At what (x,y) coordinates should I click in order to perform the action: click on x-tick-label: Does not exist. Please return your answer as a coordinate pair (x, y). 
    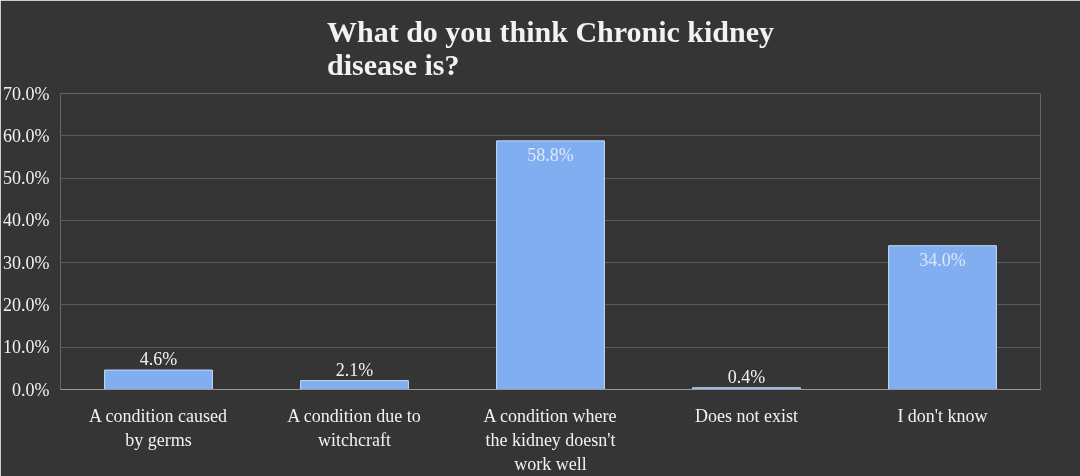
    Looking at the image, I should click on (746, 415).